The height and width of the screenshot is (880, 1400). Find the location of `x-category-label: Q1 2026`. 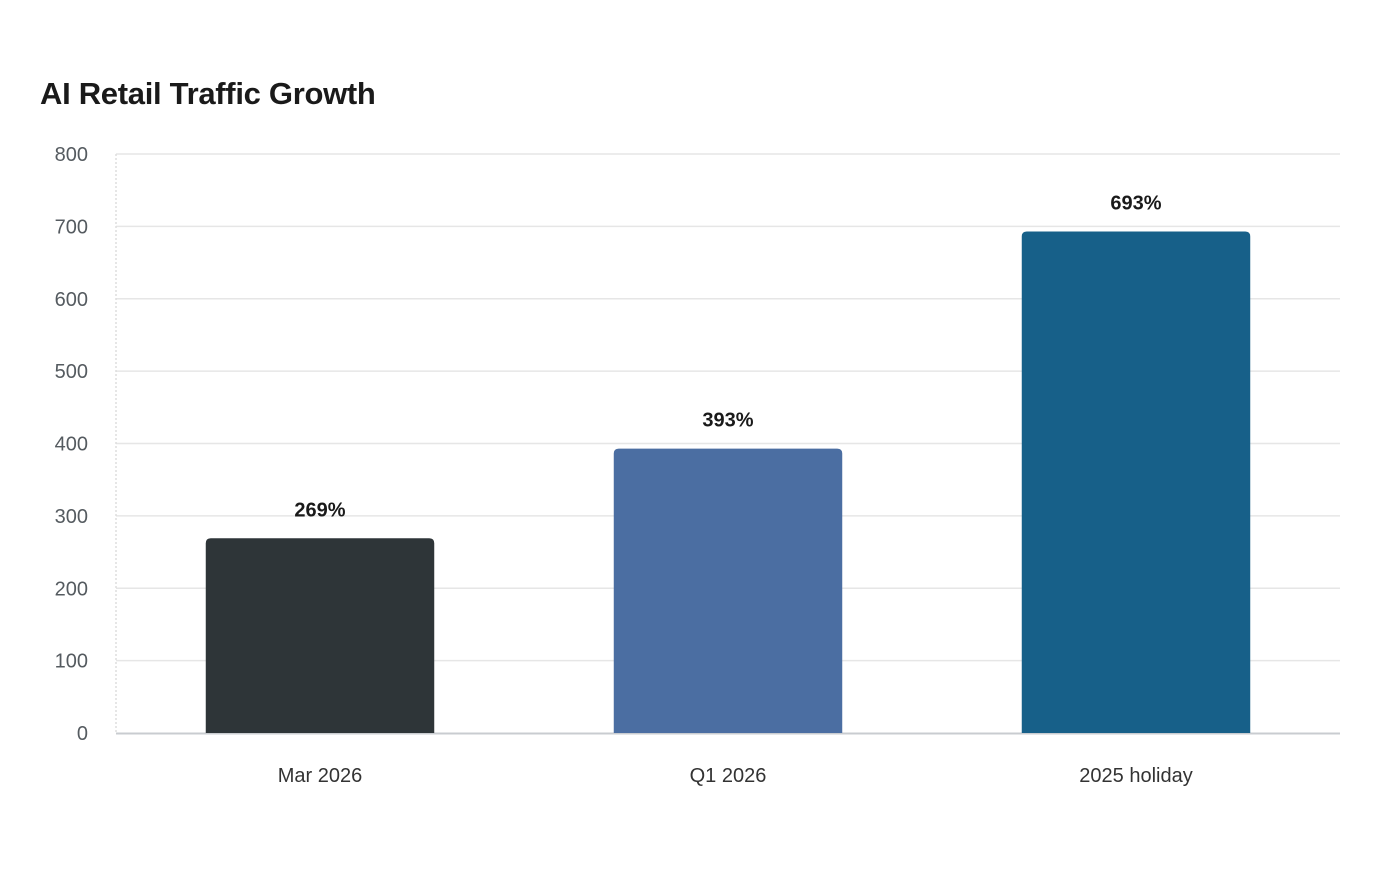

x-category-label: Q1 2026 is located at coordinates (728, 776).